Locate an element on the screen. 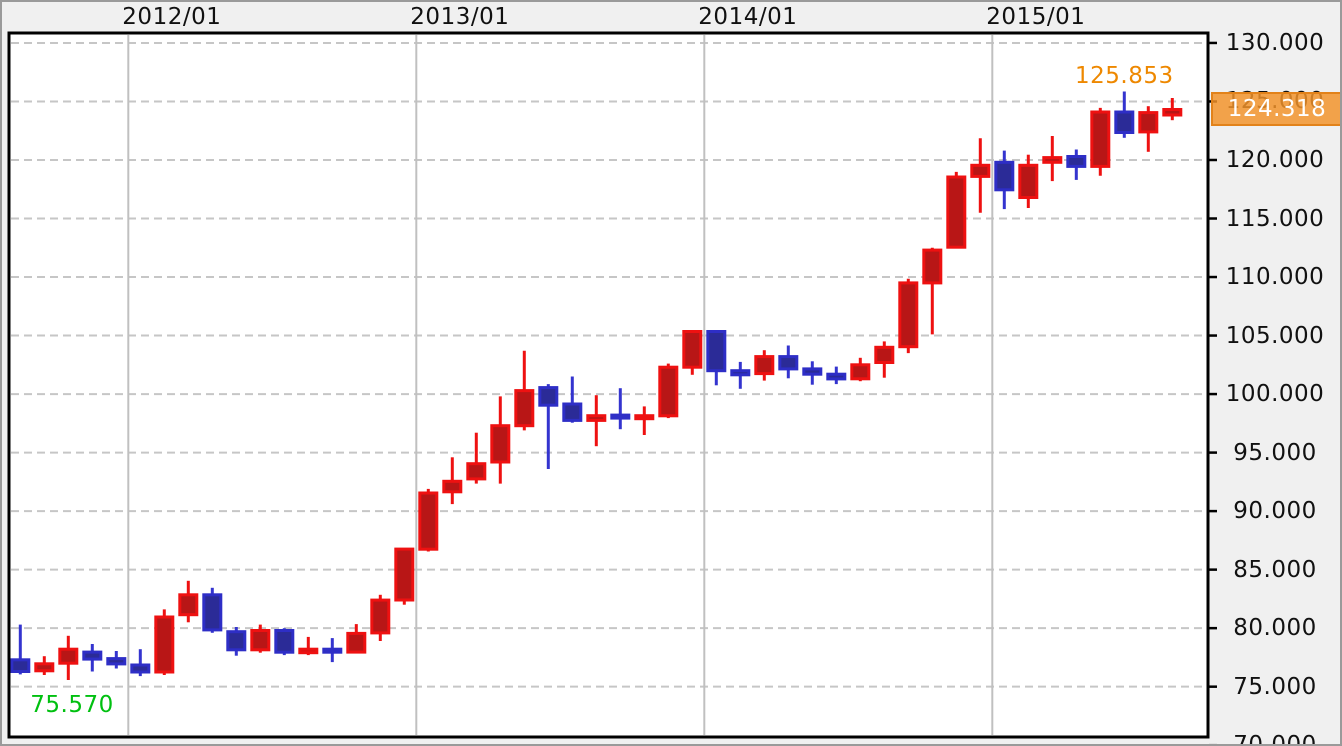  y-axis-label: 115.000 is located at coordinates (1275, 218).